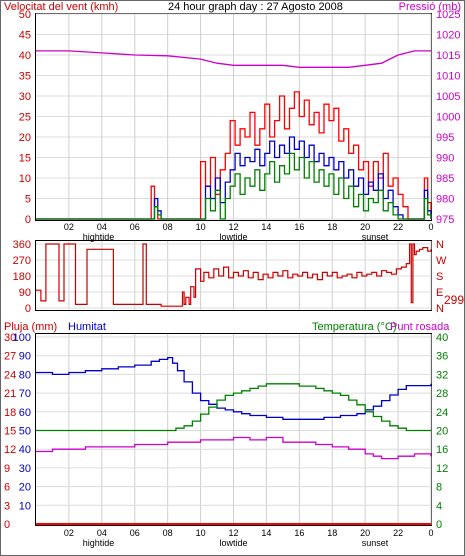 This screenshot has width=465, height=556. Describe the element at coordinates (22, 261) in the screenshot. I see `direction-tick-label: 270` at that location.